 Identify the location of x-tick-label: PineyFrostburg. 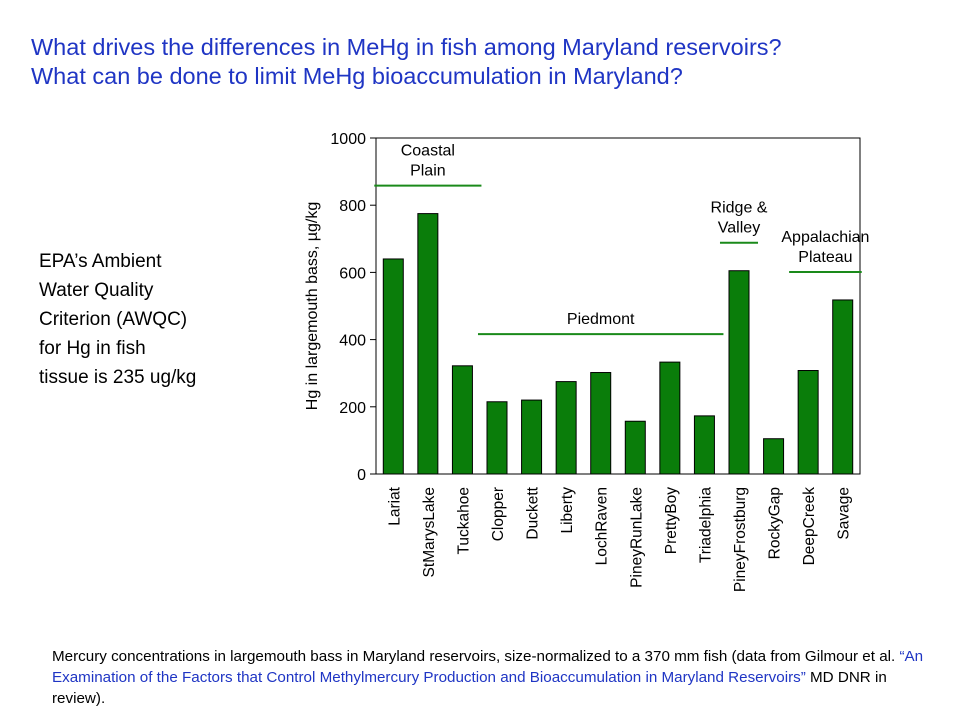
(740, 539).